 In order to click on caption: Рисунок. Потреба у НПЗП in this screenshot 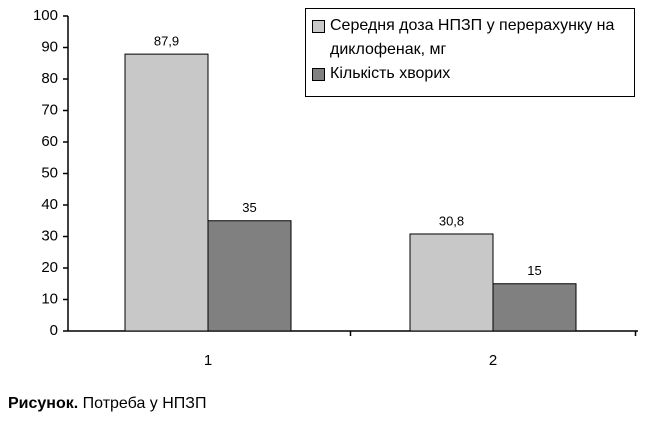, I will do `click(107, 404)`.